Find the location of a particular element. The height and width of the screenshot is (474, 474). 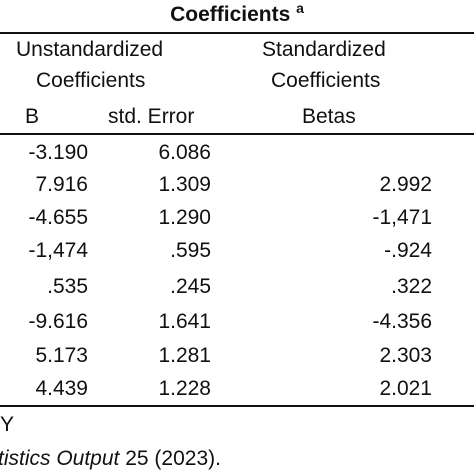

table-title-text: Coefficients is located at coordinates (230, 14).